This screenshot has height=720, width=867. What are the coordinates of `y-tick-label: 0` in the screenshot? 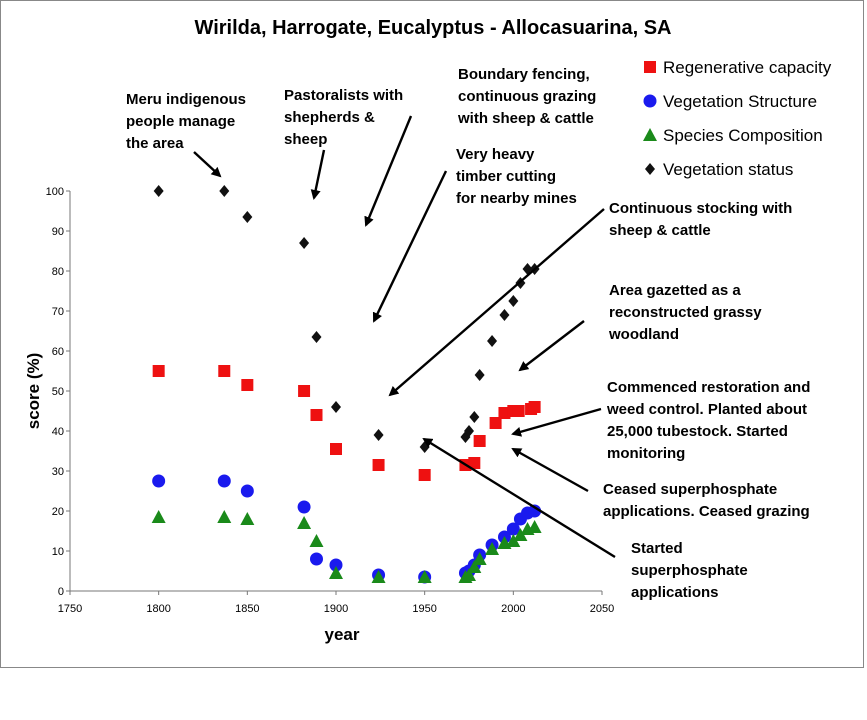 It's located at (61, 592).